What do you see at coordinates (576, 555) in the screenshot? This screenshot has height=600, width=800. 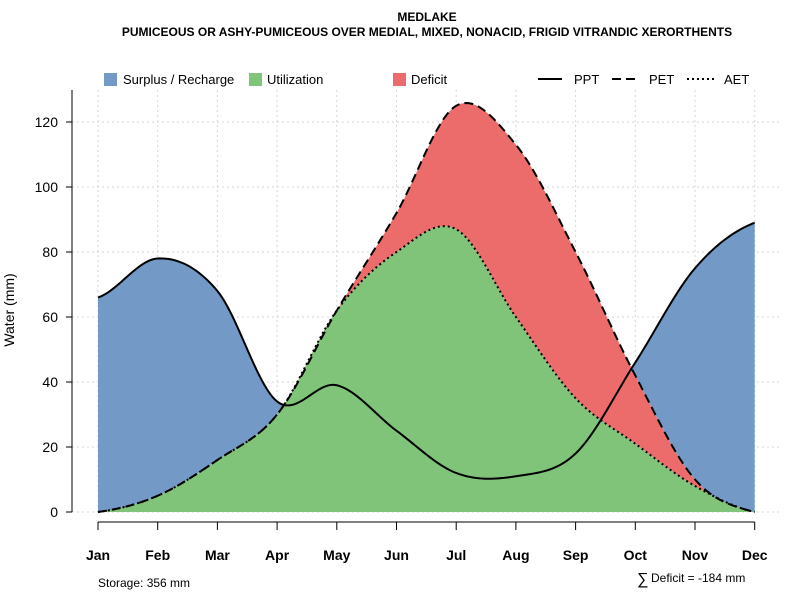 I see `x-tick-label-sep: Sep` at bounding box center [576, 555].